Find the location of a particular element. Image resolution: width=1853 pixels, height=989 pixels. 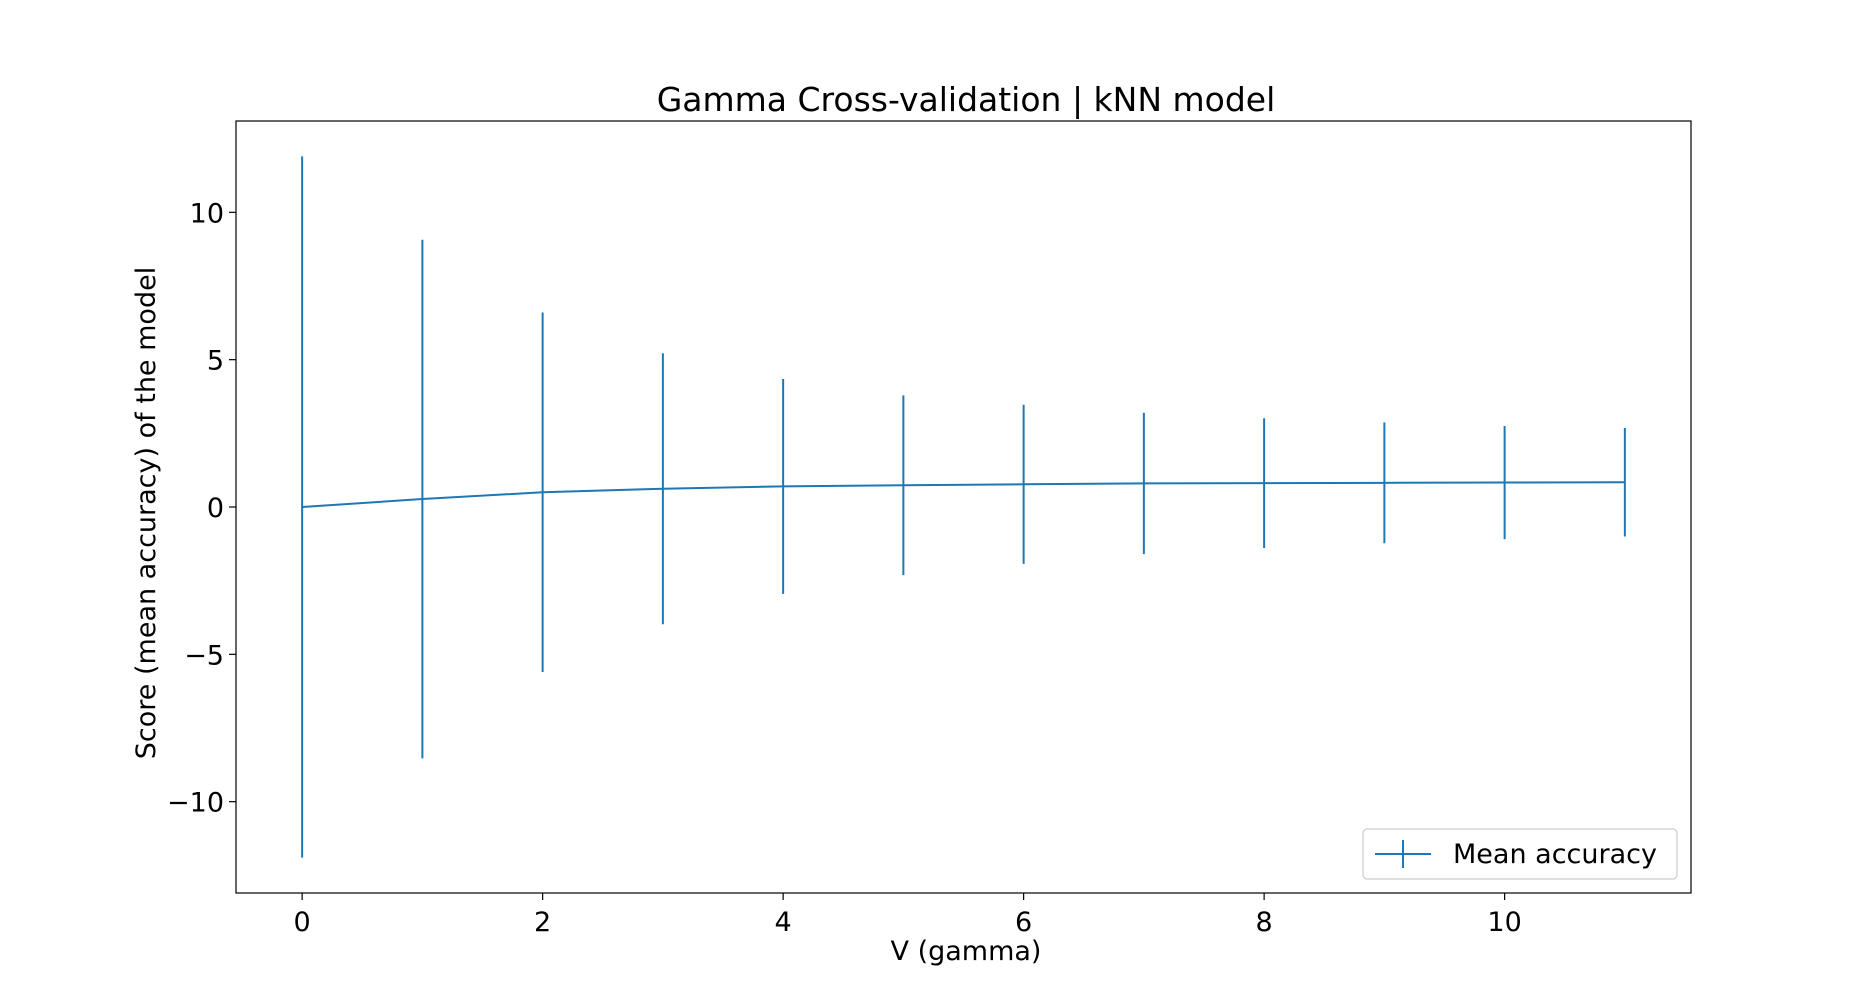

y-axis-label: Score (mean accuracy) of the model is located at coordinates (146, 513).